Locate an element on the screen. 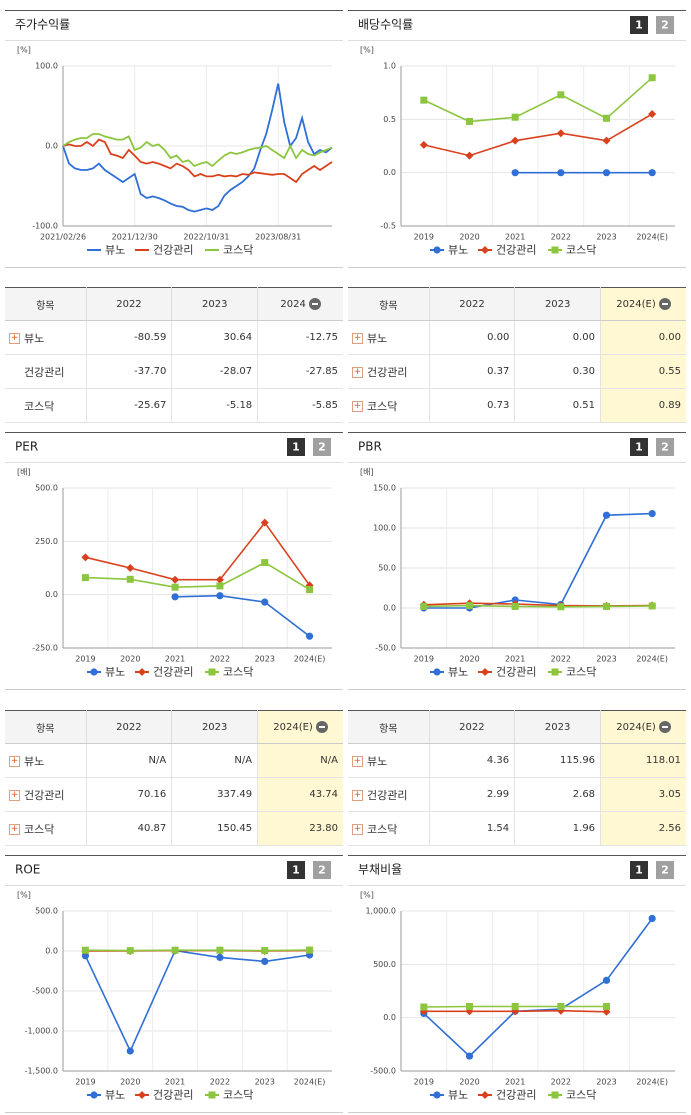 This screenshot has width=691, height=1115. y-tick-label: 500.0 is located at coordinates (46, 488).